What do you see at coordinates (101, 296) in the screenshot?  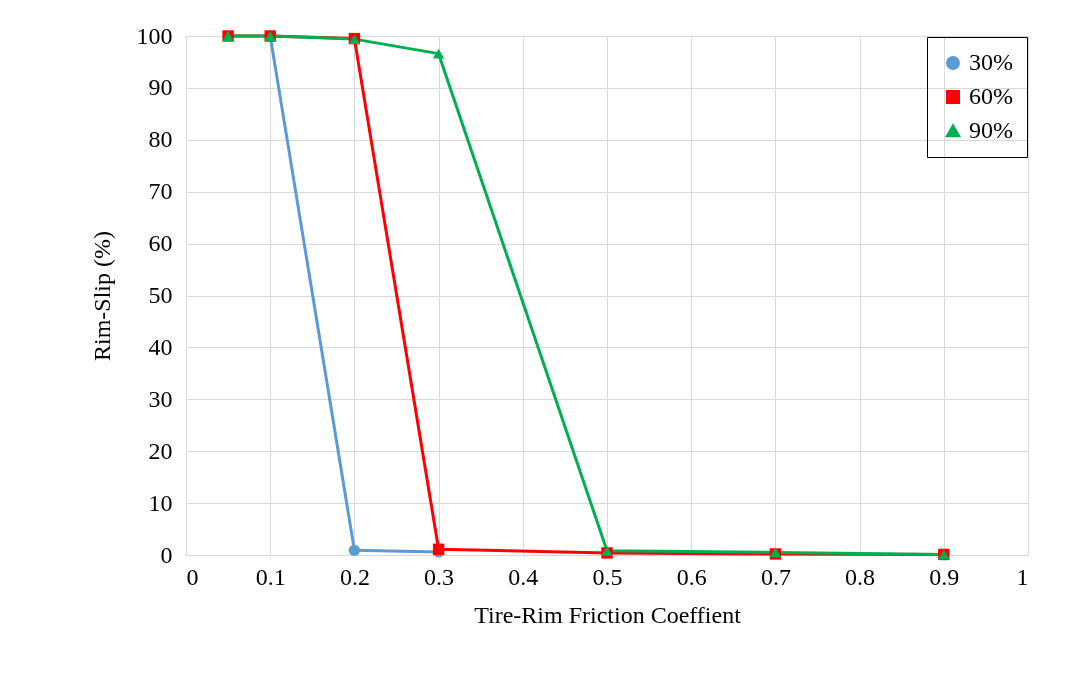 I see `y-axis-title: Rim-Slip (%)` at bounding box center [101, 296].